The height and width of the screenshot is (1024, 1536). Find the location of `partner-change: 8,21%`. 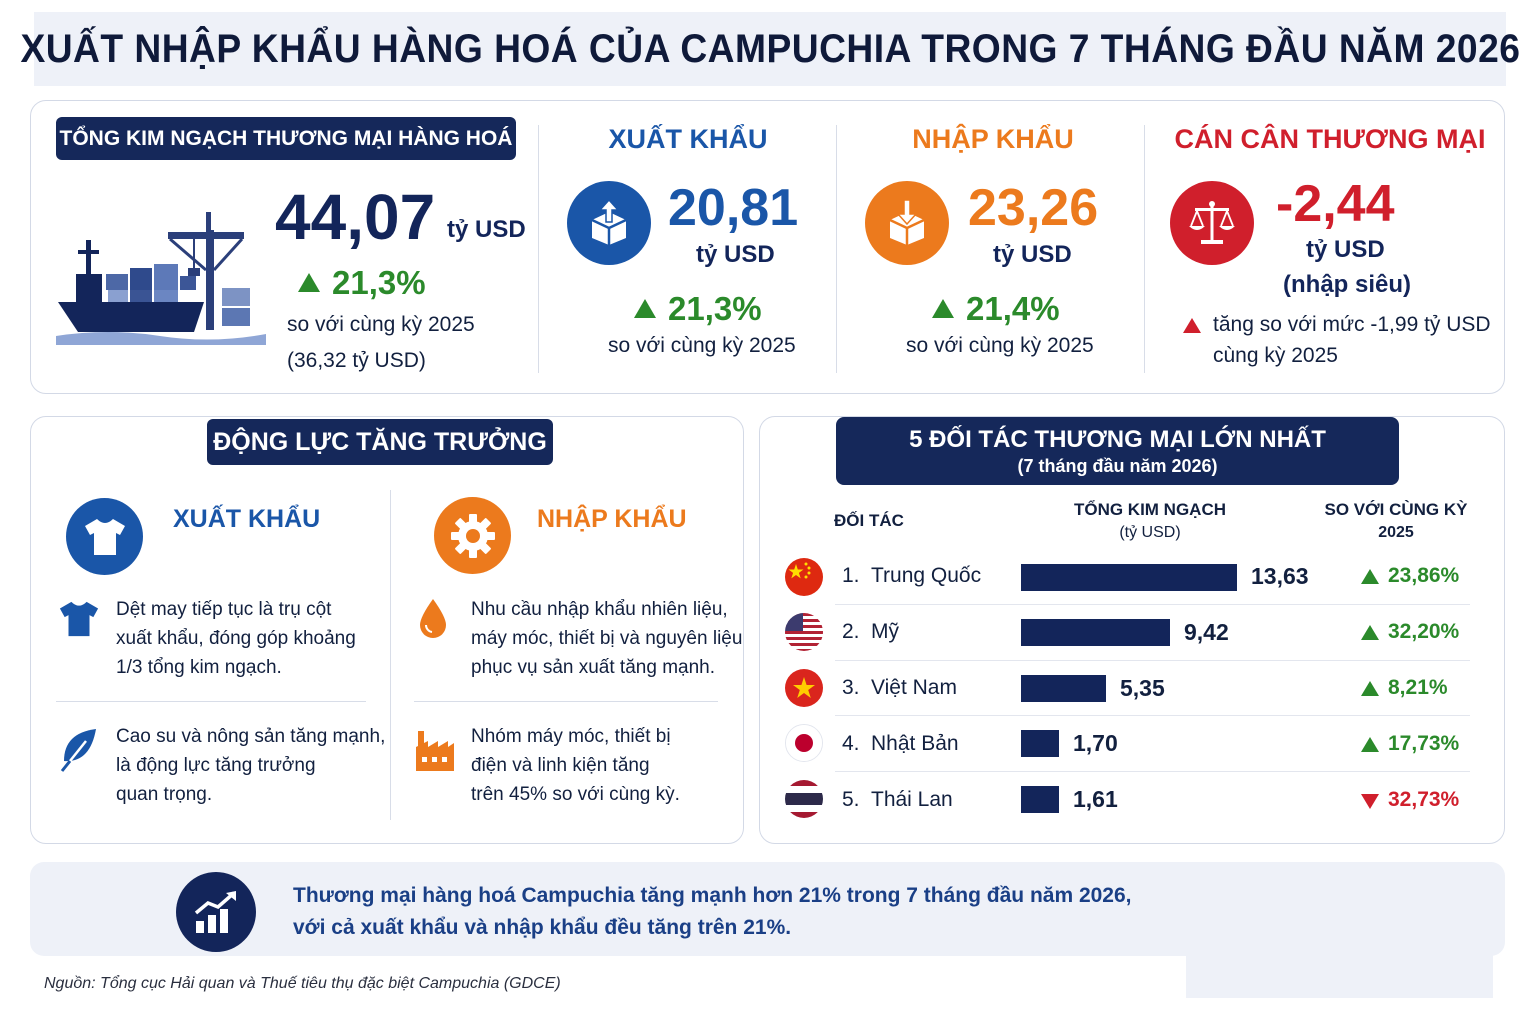

partner-change: 8,21% is located at coordinates (1418, 687).